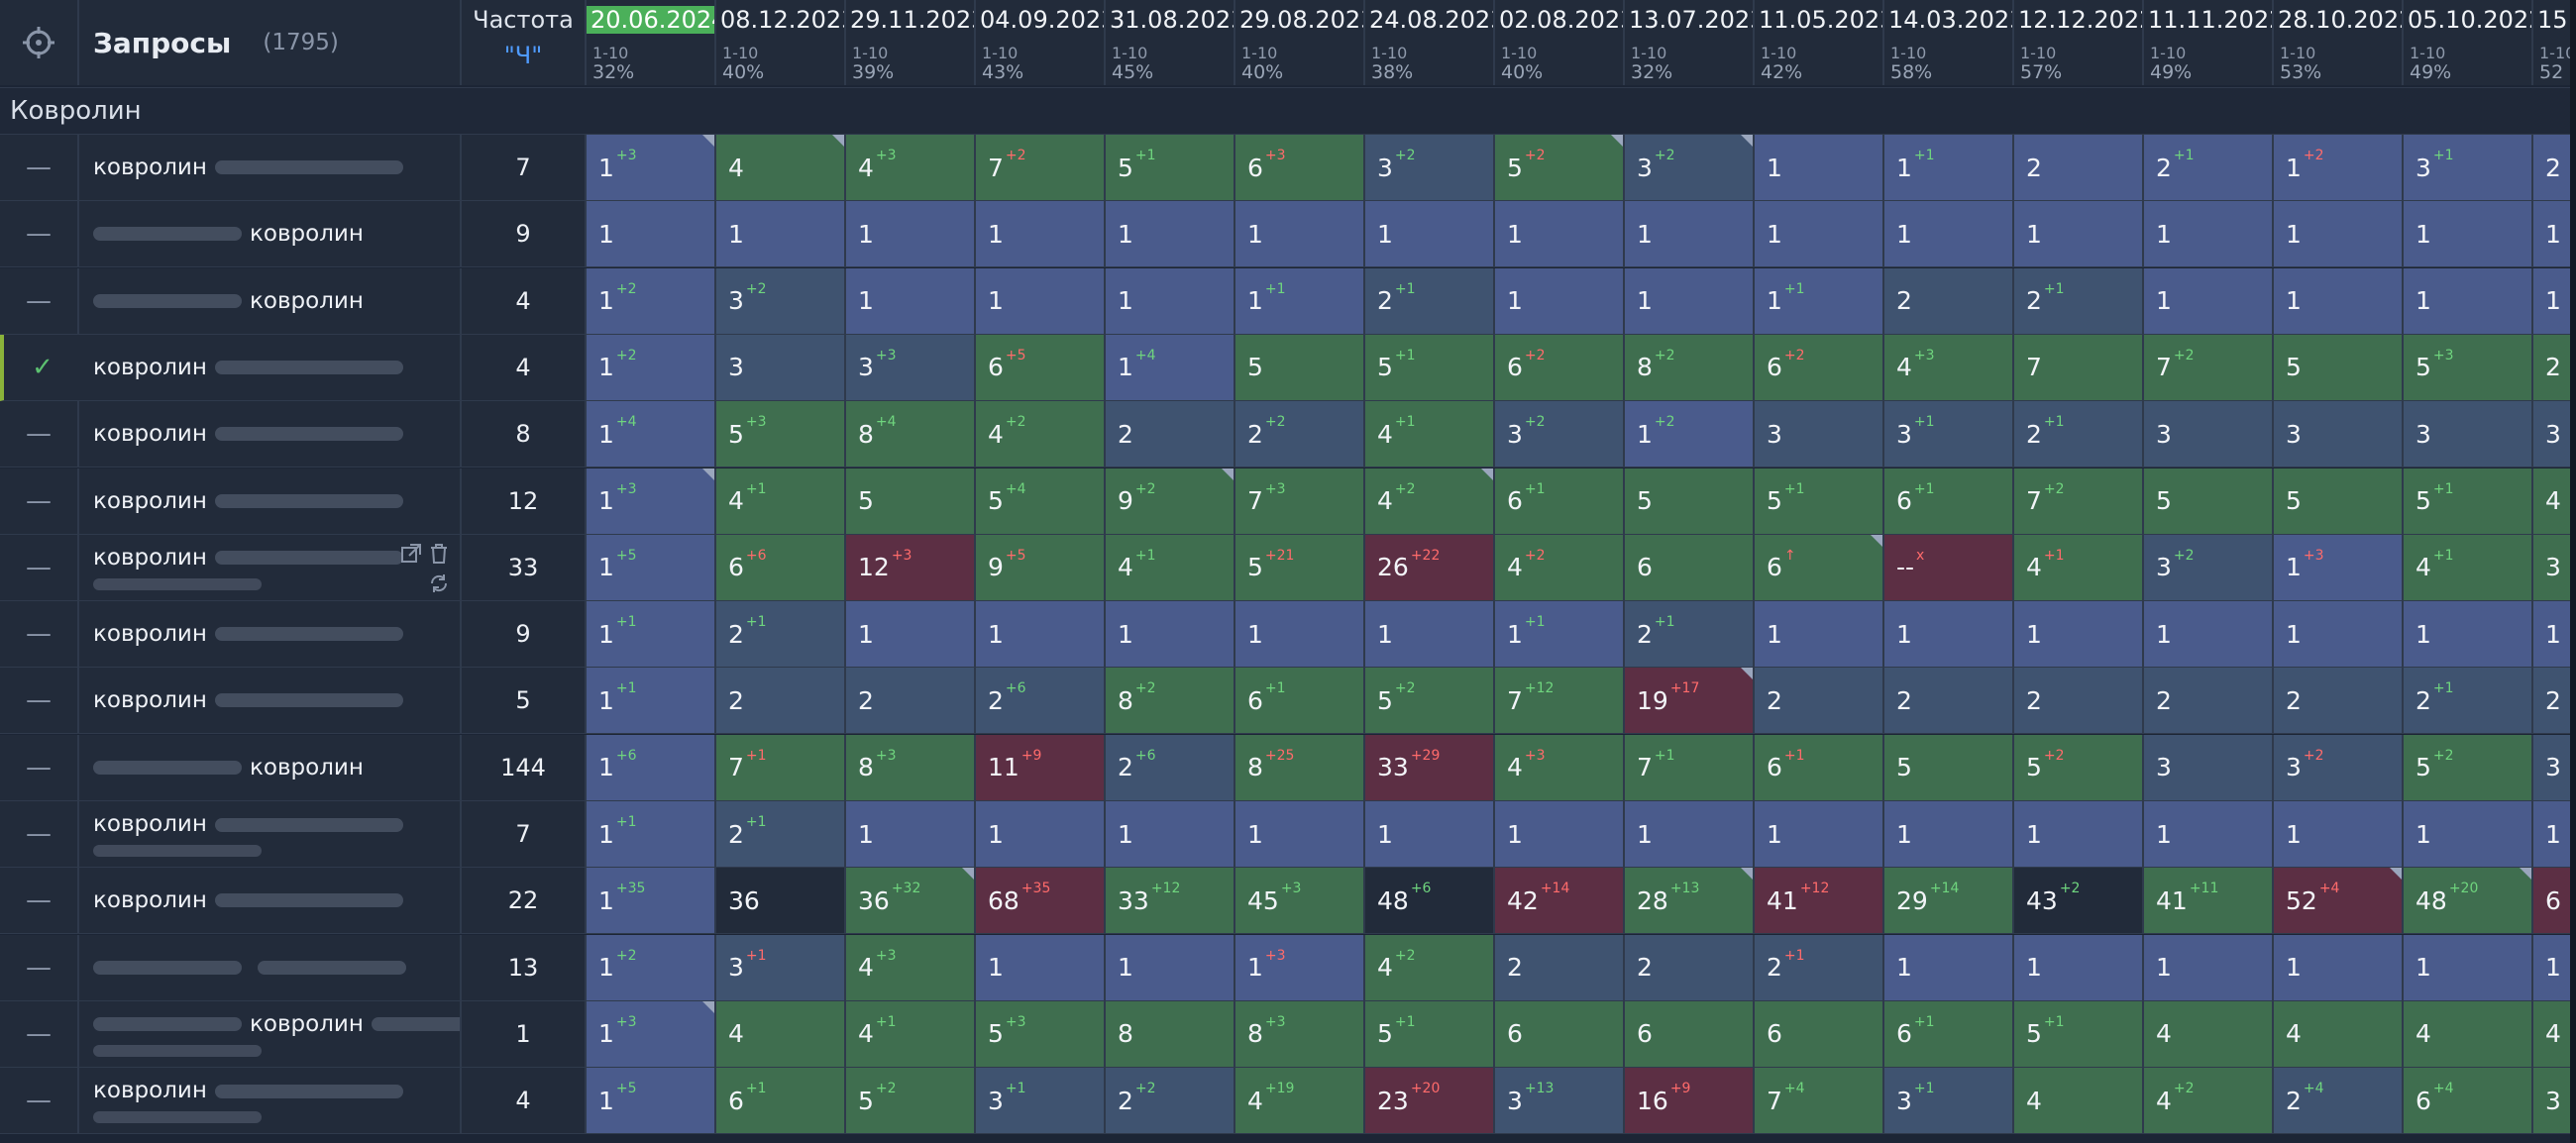  I want to click on position-cell: 1 +2, so click(651, 367).